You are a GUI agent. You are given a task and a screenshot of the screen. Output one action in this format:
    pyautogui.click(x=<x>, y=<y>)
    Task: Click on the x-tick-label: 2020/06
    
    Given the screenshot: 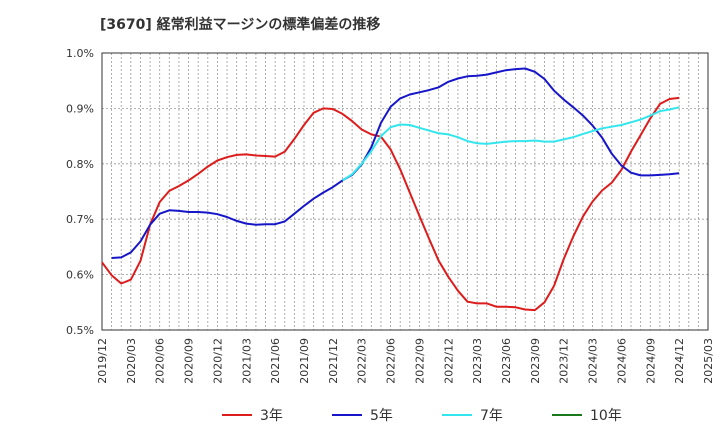 What is the action you would take?
    pyautogui.click(x=160, y=361)
    